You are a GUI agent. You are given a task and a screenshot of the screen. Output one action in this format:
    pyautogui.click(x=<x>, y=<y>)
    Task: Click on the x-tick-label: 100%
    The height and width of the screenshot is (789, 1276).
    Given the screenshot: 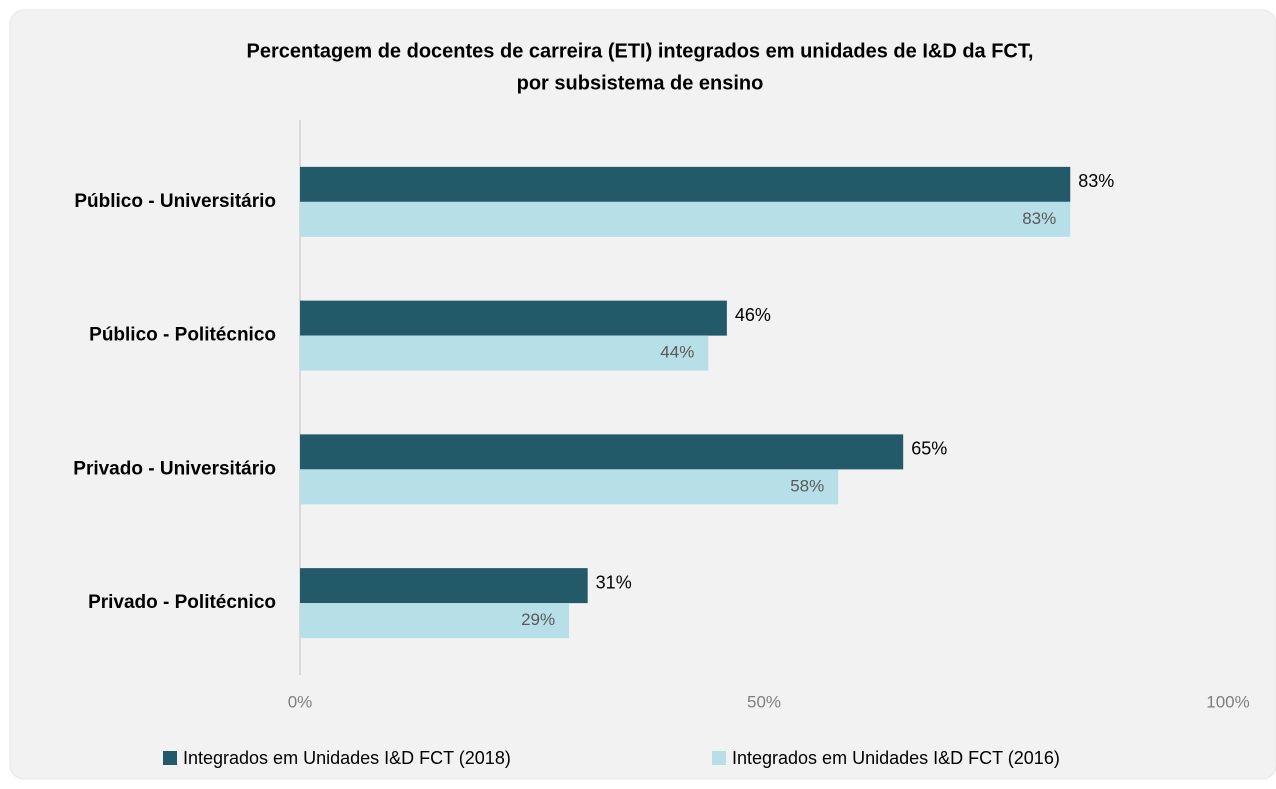 What is the action you would take?
    pyautogui.click(x=1227, y=701)
    